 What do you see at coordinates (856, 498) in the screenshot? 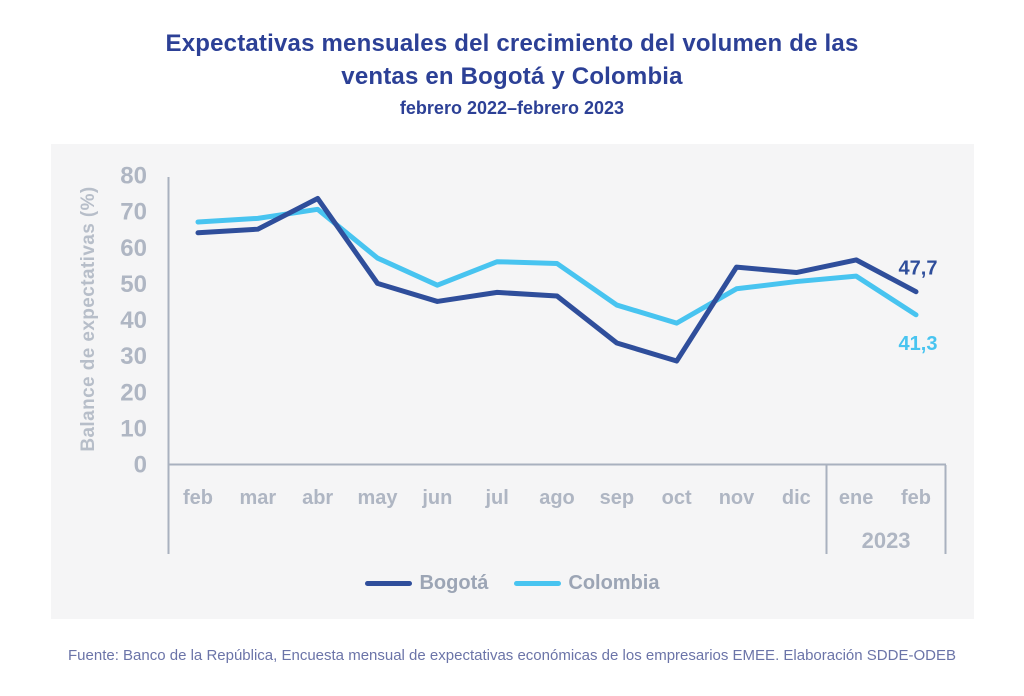
I see `x-tick-label: ene` at bounding box center [856, 498].